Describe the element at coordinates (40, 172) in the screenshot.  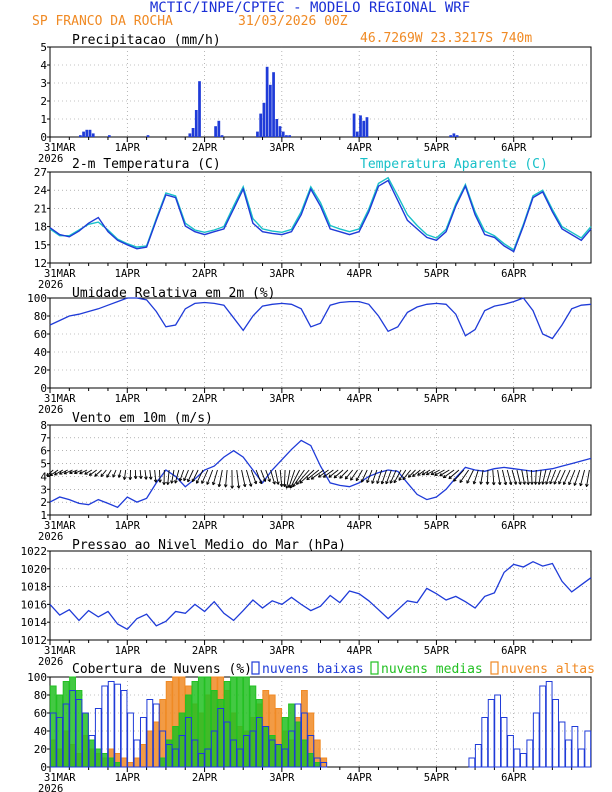
I see `temp-ytick-label: 27` at that location.